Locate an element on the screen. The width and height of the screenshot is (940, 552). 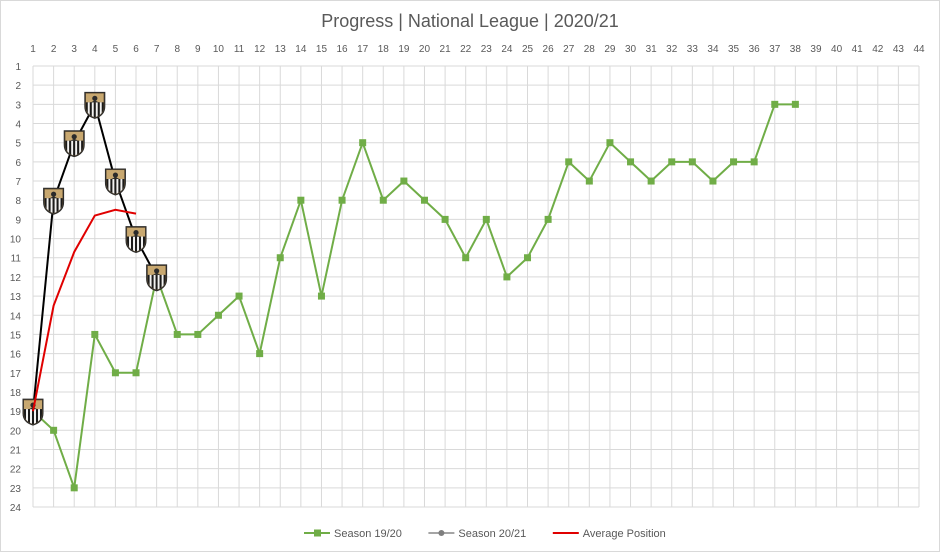
x-tick-label: 4 is located at coordinates (95, 49).